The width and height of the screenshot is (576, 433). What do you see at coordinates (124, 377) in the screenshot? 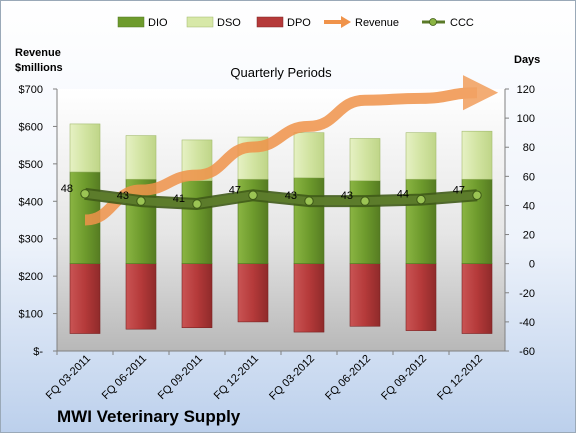
I see `x-tick-label: FQ 06-2011` at bounding box center [124, 377].